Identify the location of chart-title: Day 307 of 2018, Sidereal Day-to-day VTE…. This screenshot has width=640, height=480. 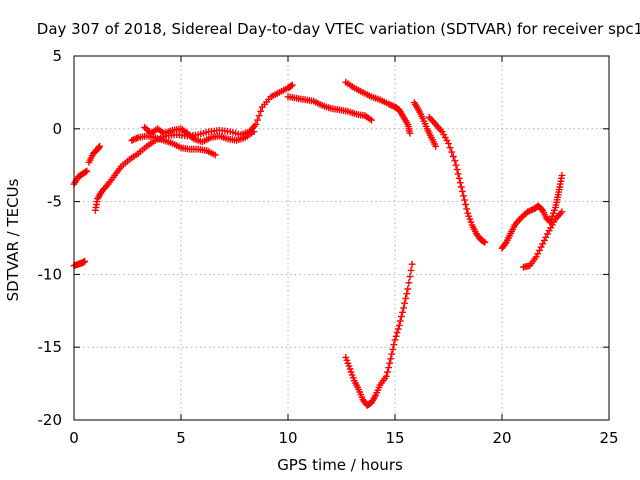
(338, 29).